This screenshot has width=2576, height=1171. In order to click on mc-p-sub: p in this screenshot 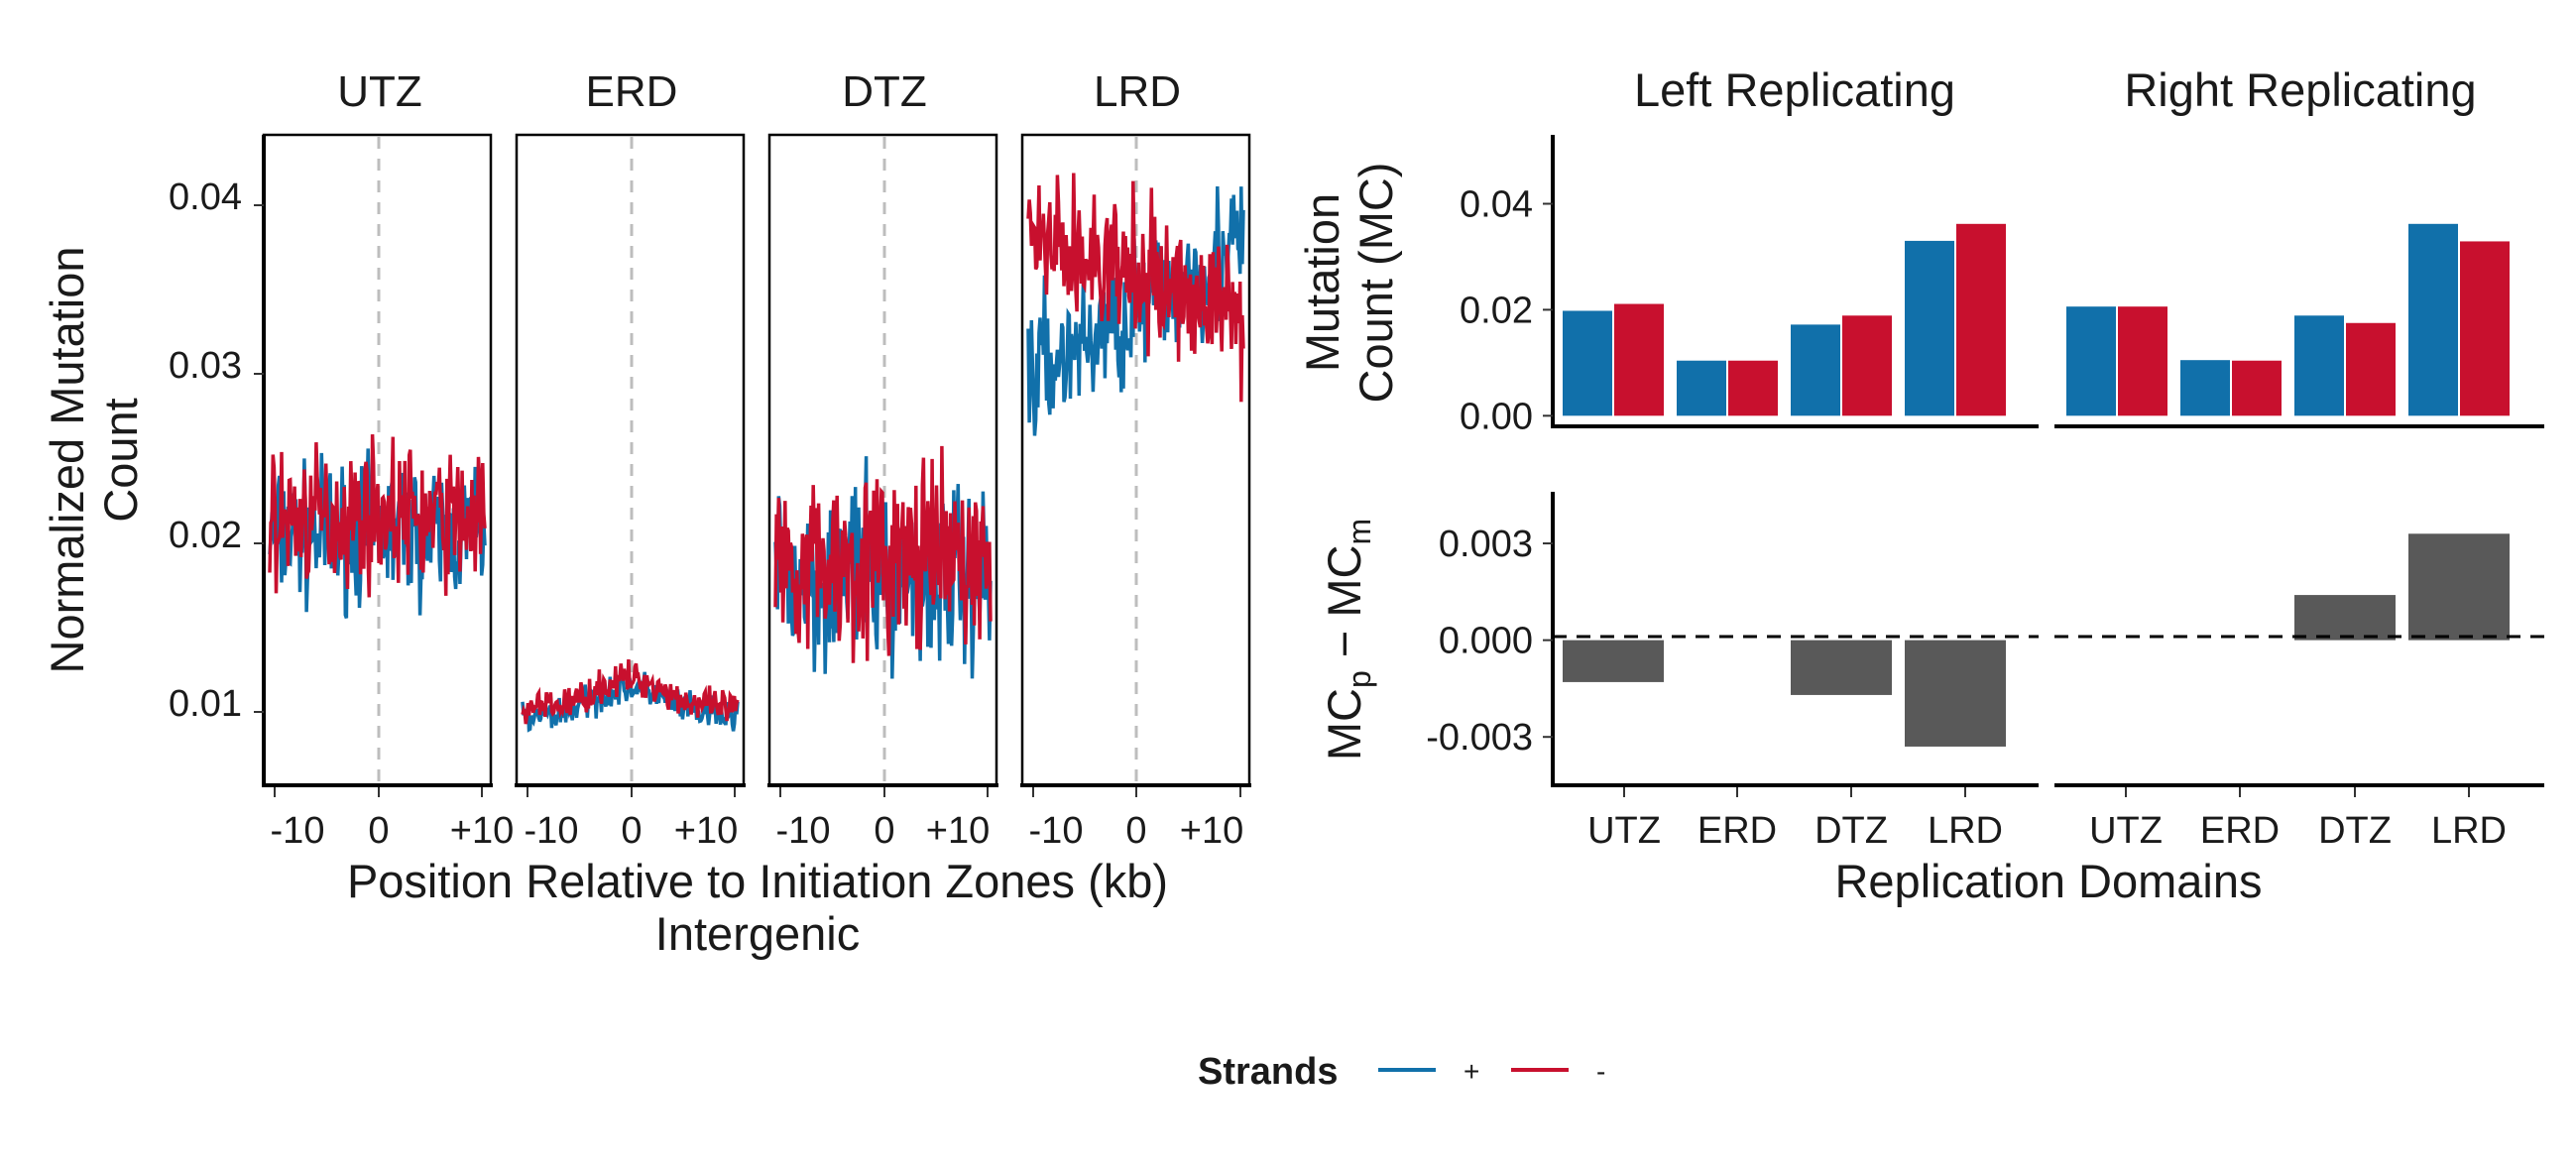, I will do `click(1359, 679)`.